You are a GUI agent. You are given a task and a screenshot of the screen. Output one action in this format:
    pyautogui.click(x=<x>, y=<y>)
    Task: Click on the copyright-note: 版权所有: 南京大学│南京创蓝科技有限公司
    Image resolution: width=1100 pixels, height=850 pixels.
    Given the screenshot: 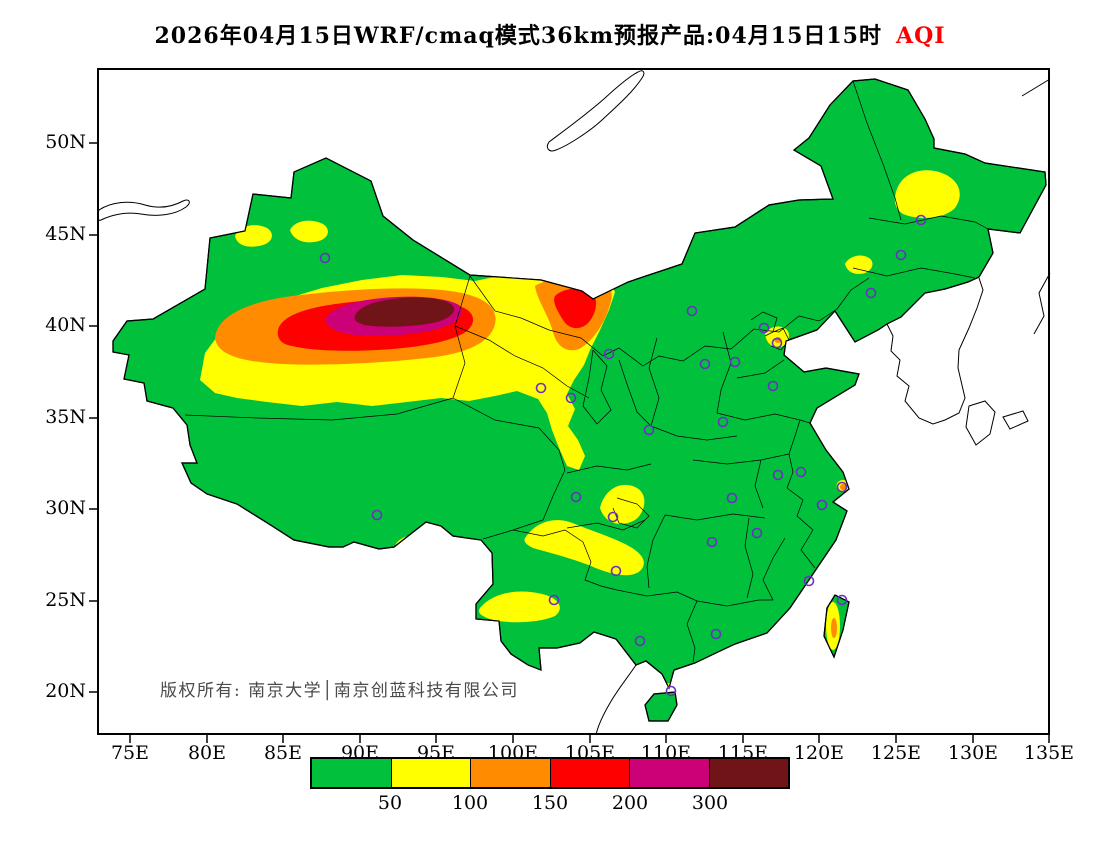 What is the action you would take?
    pyautogui.click(x=339, y=690)
    